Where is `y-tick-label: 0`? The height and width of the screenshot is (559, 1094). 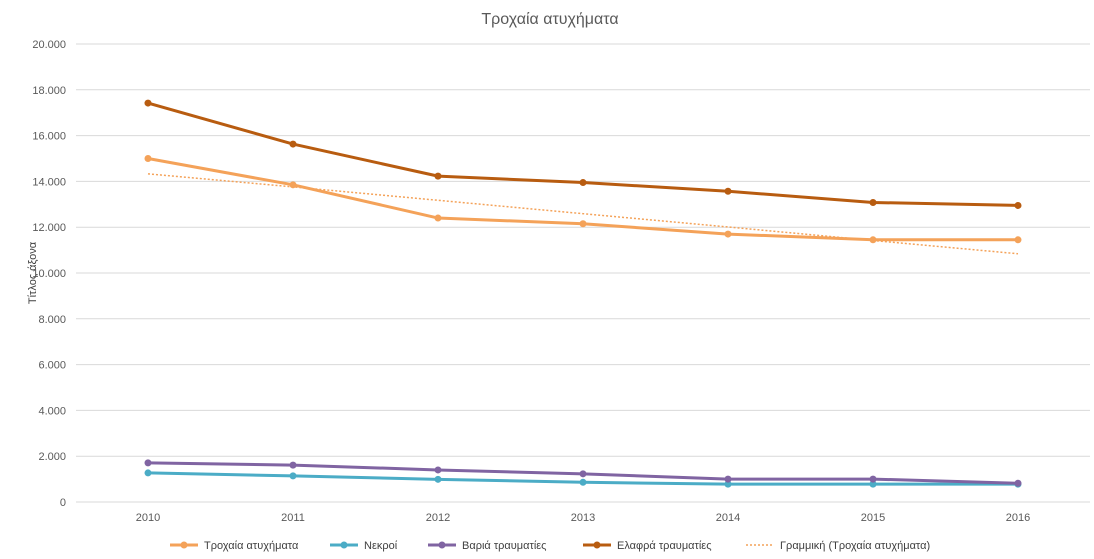 y-tick-label: 0 is located at coordinates (63, 503).